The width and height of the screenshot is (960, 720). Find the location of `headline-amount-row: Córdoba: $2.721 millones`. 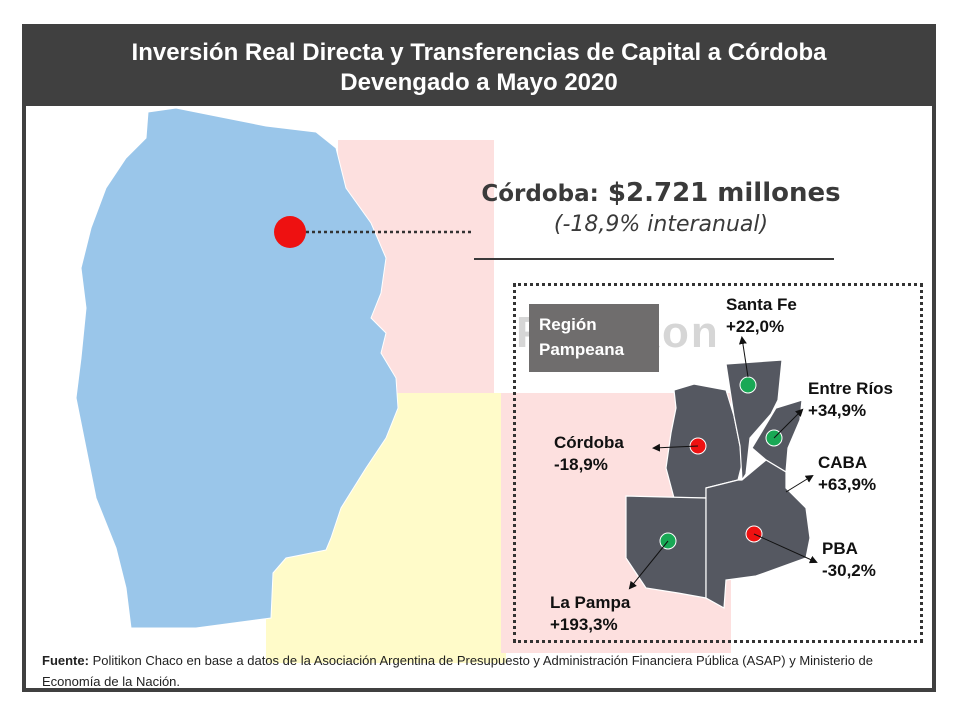

headline-amount-row: Córdoba: $2.721 millones is located at coordinates (661, 193).